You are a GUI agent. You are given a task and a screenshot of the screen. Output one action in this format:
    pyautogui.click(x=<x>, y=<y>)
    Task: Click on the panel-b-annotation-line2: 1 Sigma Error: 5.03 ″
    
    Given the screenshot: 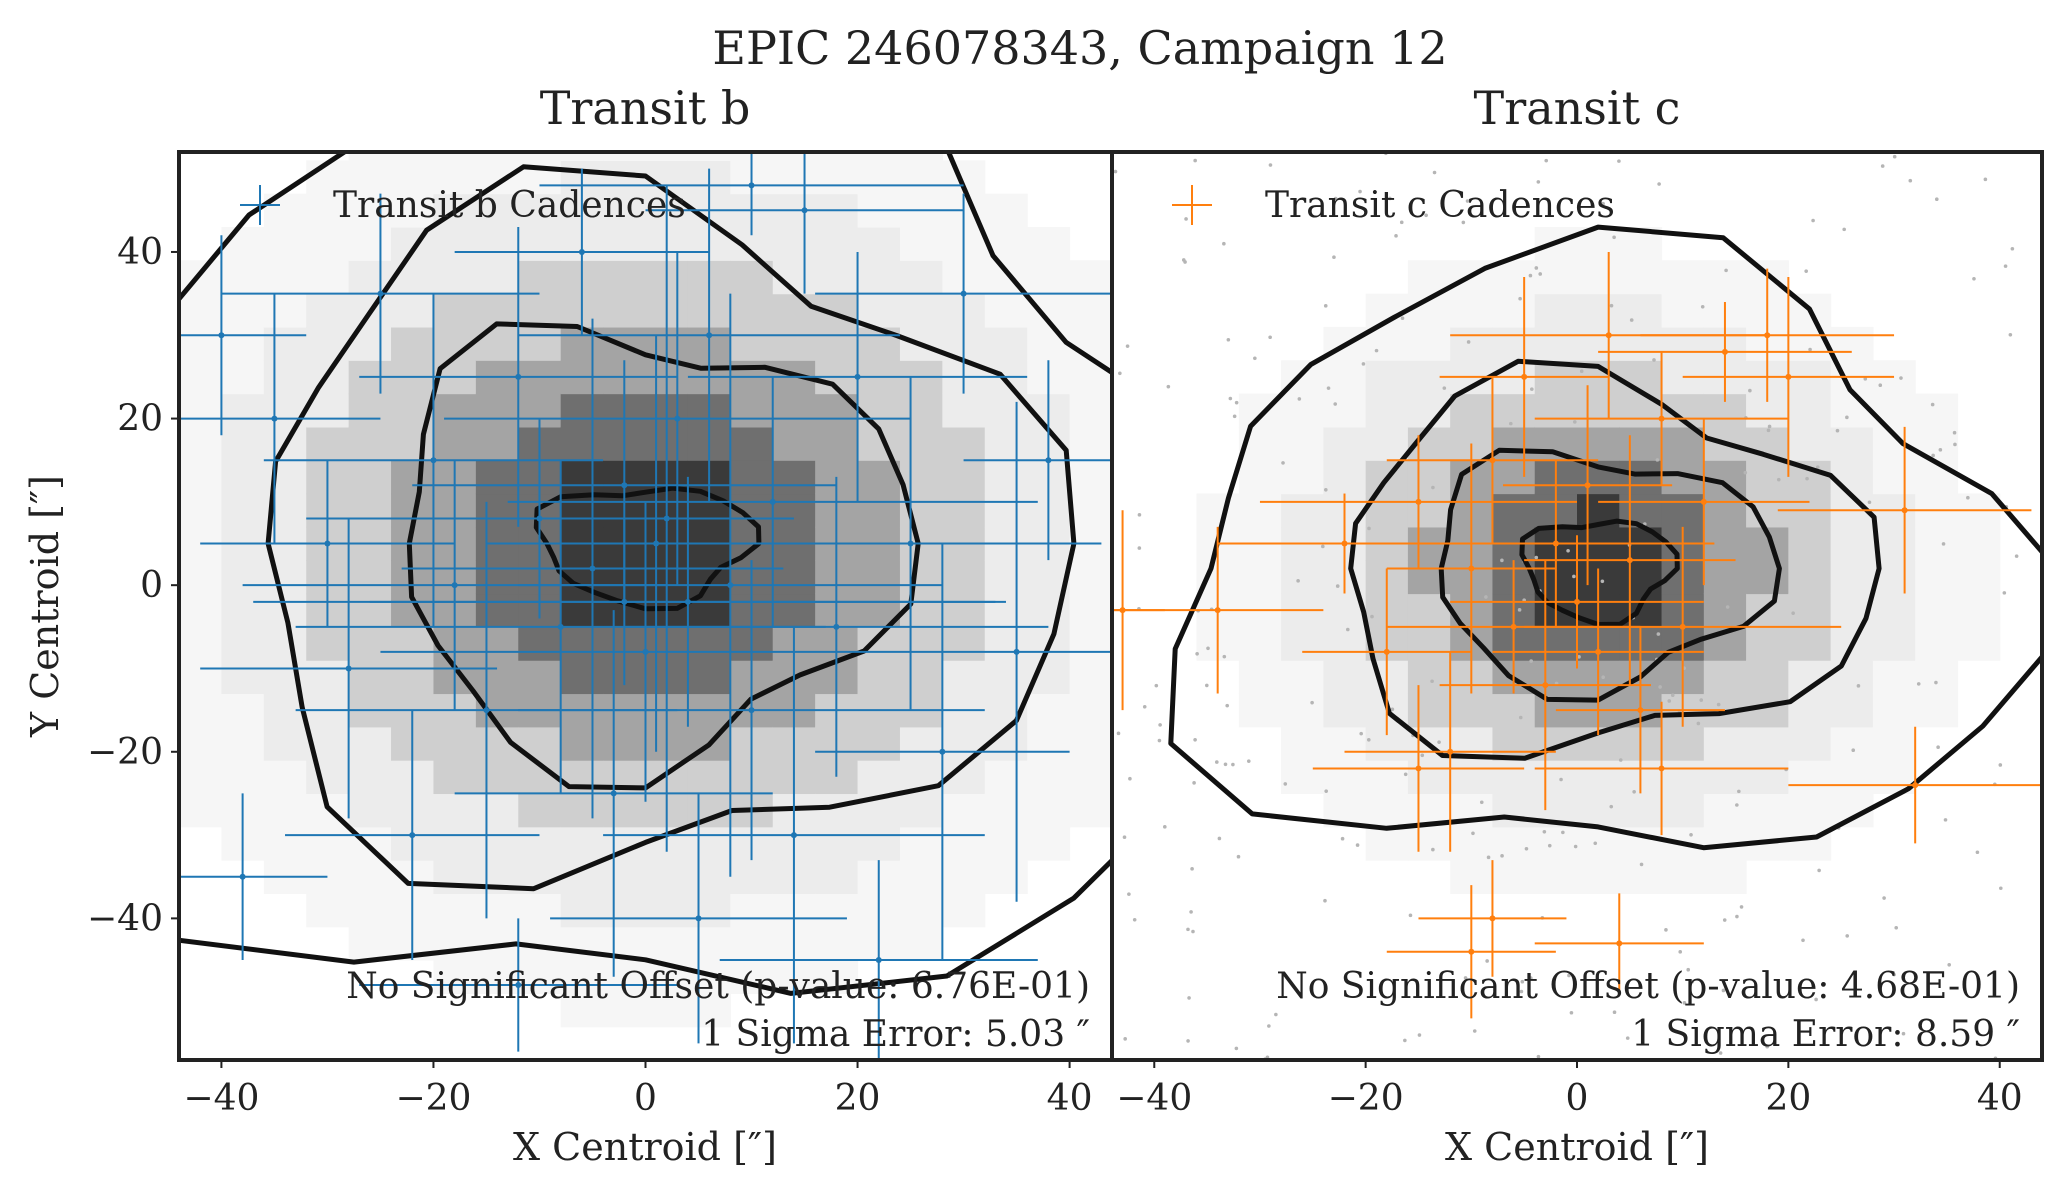 What is the action you would take?
    pyautogui.click(x=895, y=1034)
    